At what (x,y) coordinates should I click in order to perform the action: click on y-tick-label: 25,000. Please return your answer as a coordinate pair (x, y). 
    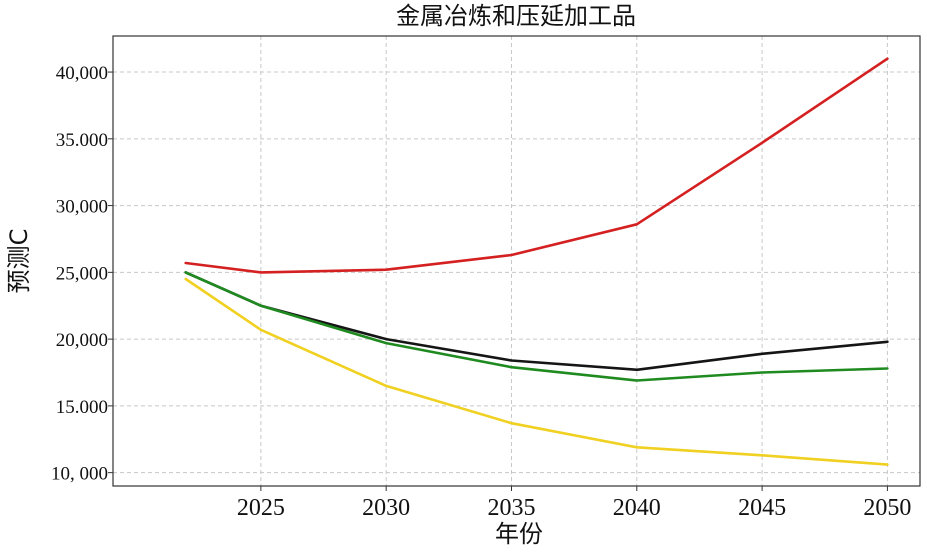
    Looking at the image, I should click on (82, 273).